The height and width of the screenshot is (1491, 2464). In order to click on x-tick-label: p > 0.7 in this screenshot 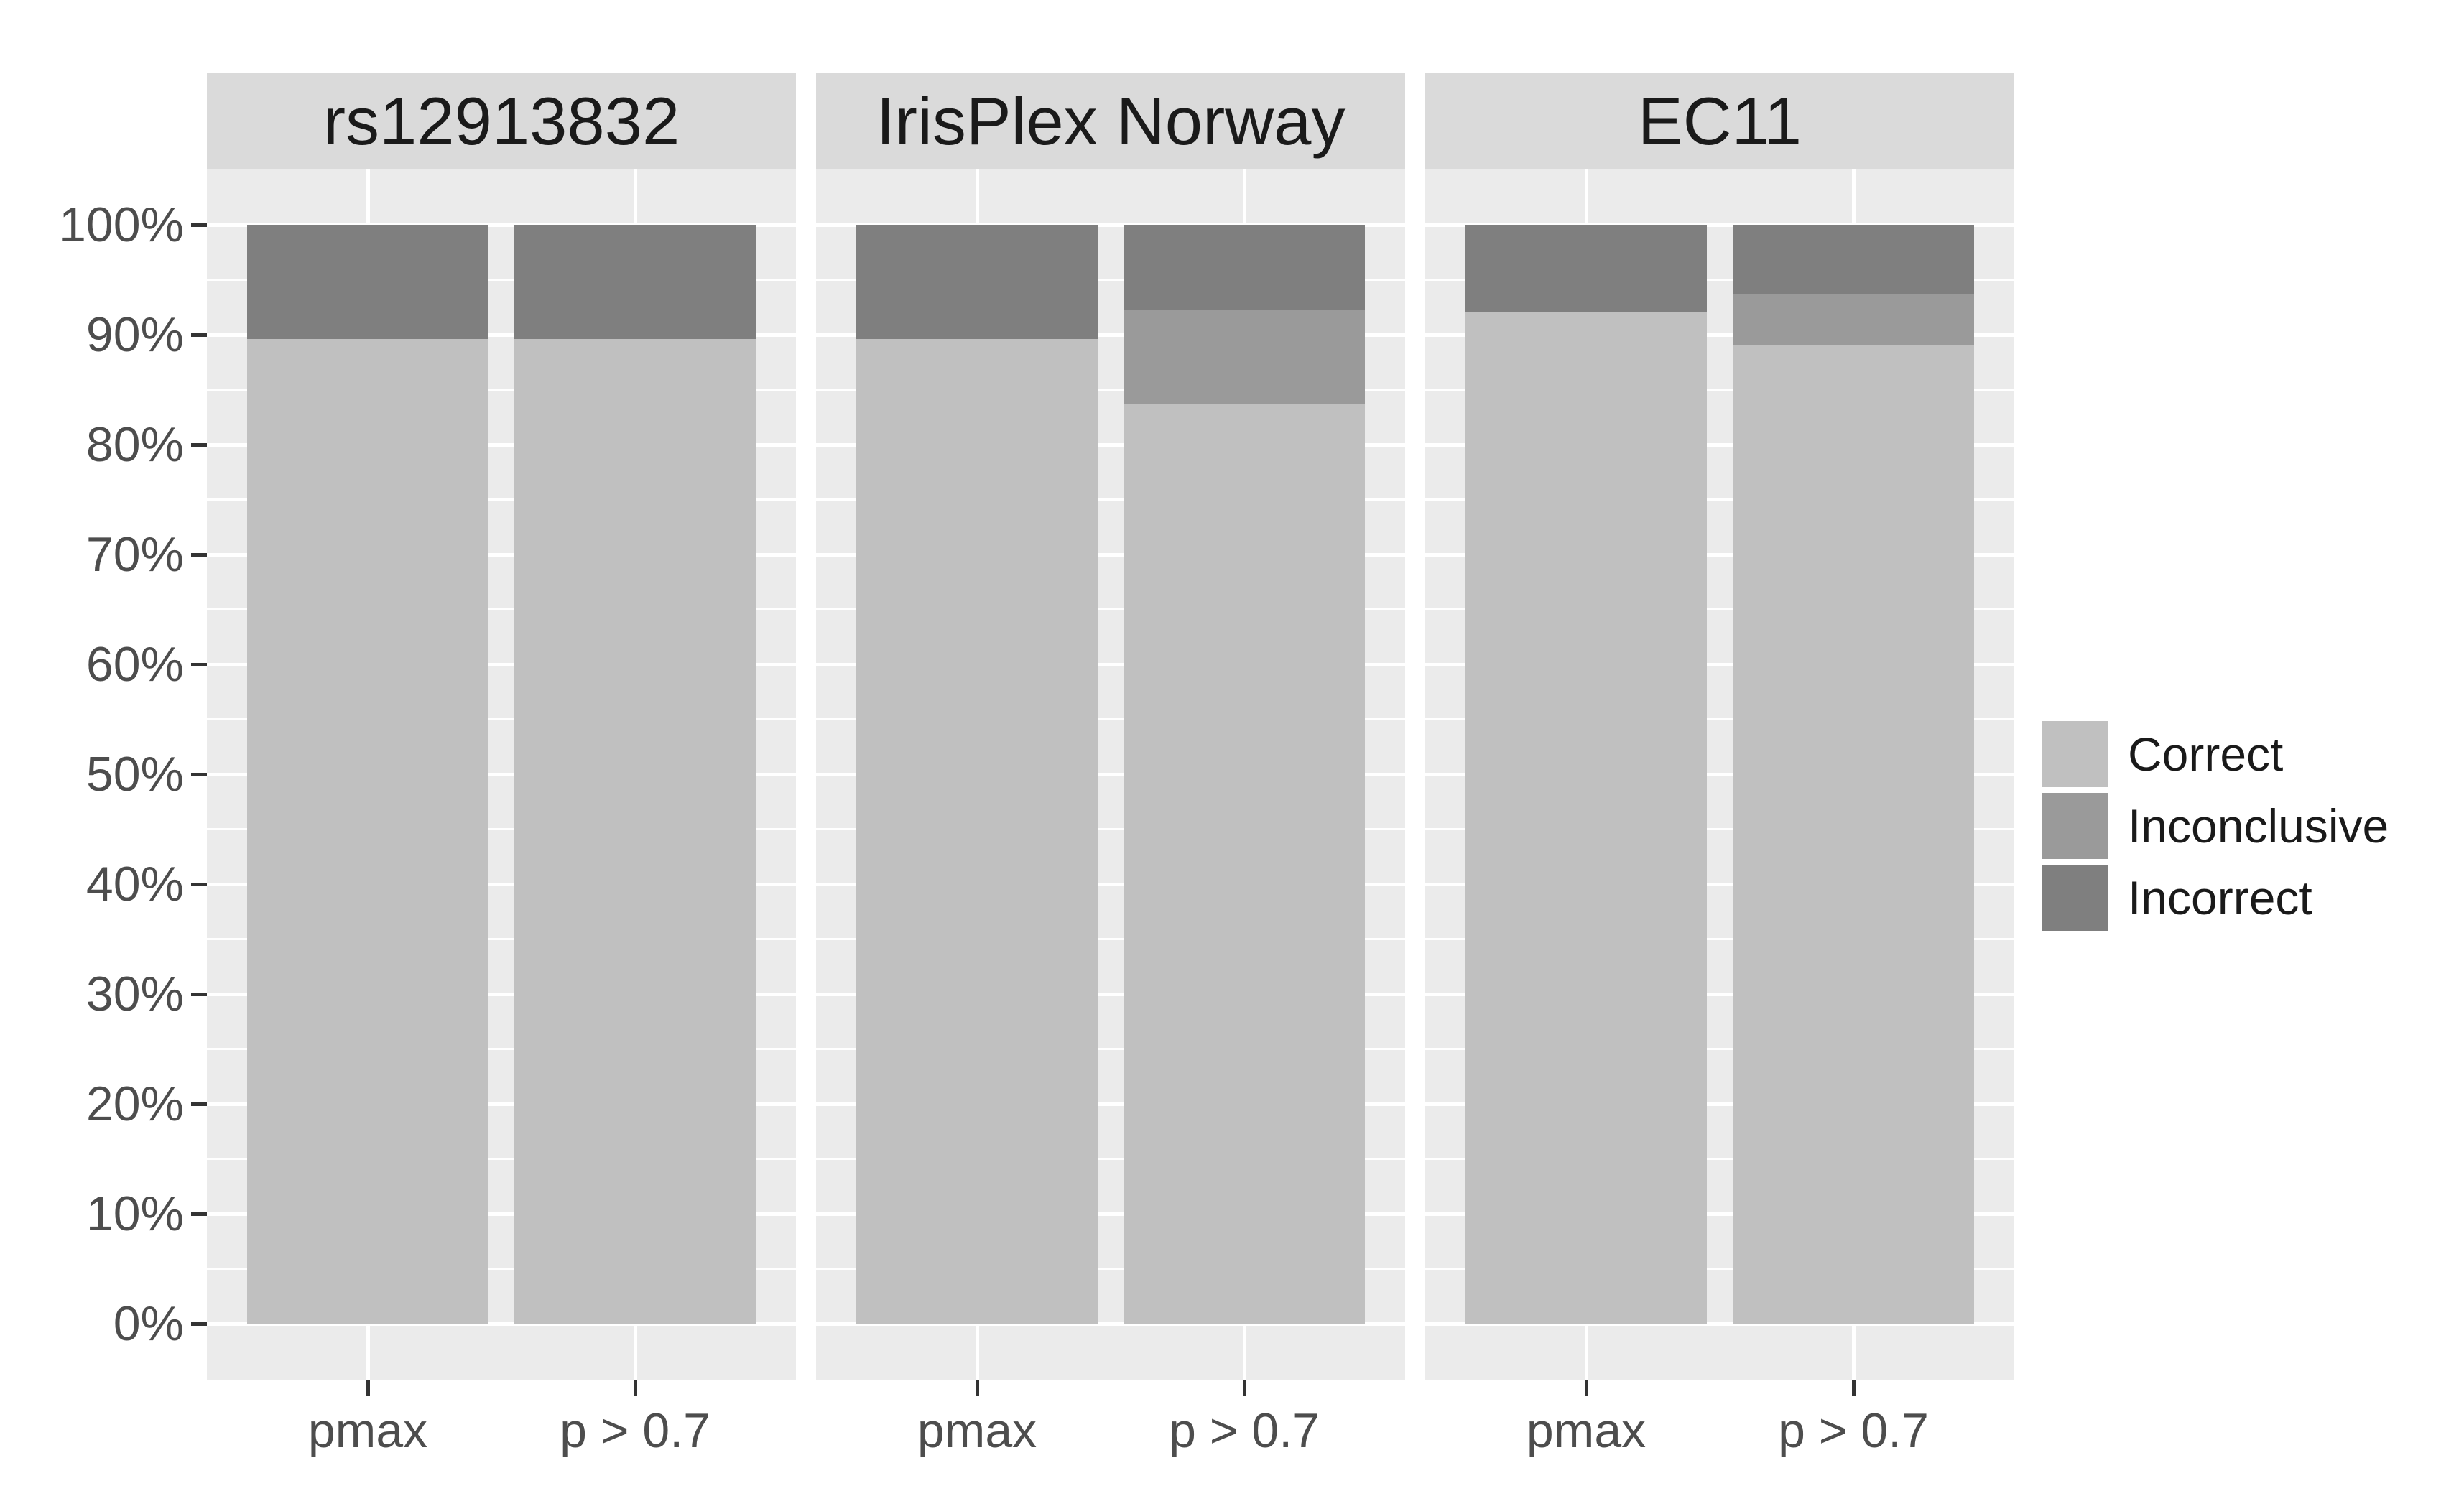, I will do `click(1853, 1431)`.